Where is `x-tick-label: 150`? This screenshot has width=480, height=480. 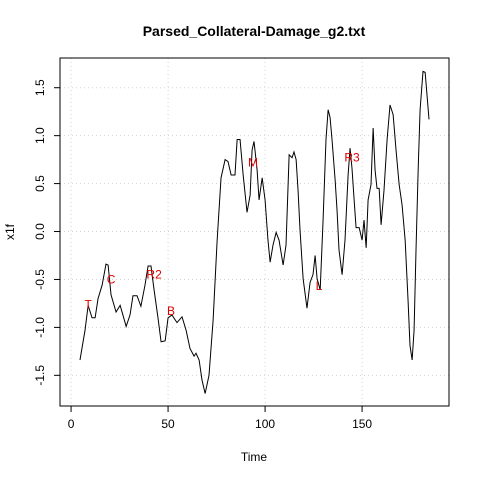 x-tick-label: 150 is located at coordinates (362, 424).